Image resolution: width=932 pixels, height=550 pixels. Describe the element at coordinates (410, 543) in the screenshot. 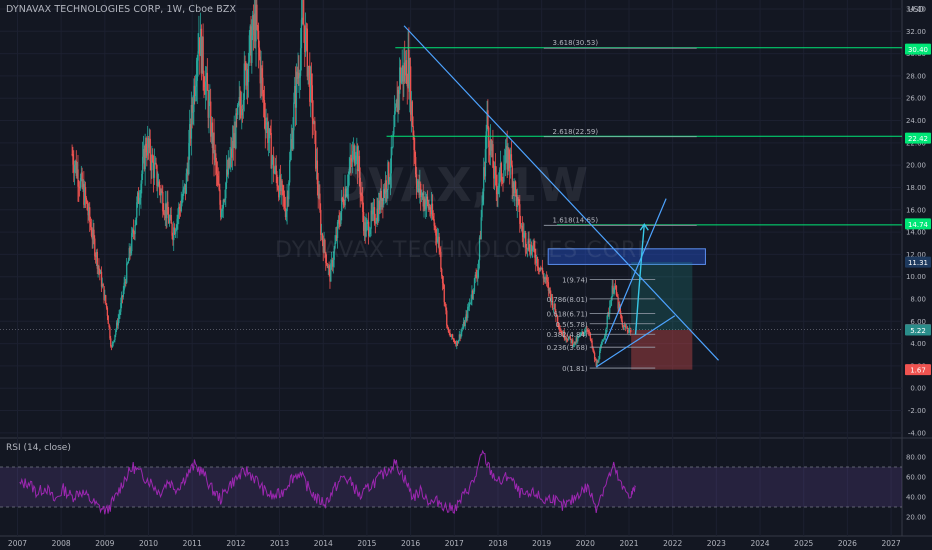

I see `time-tick-label: 2016` at that location.